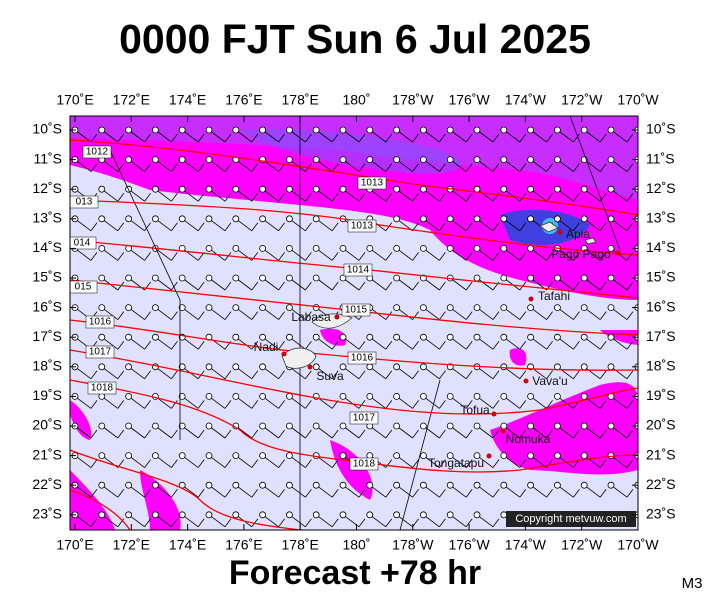 The height and width of the screenshot is (600, 711). I want to click on lon-label: 178˚E, so click(300, 545).